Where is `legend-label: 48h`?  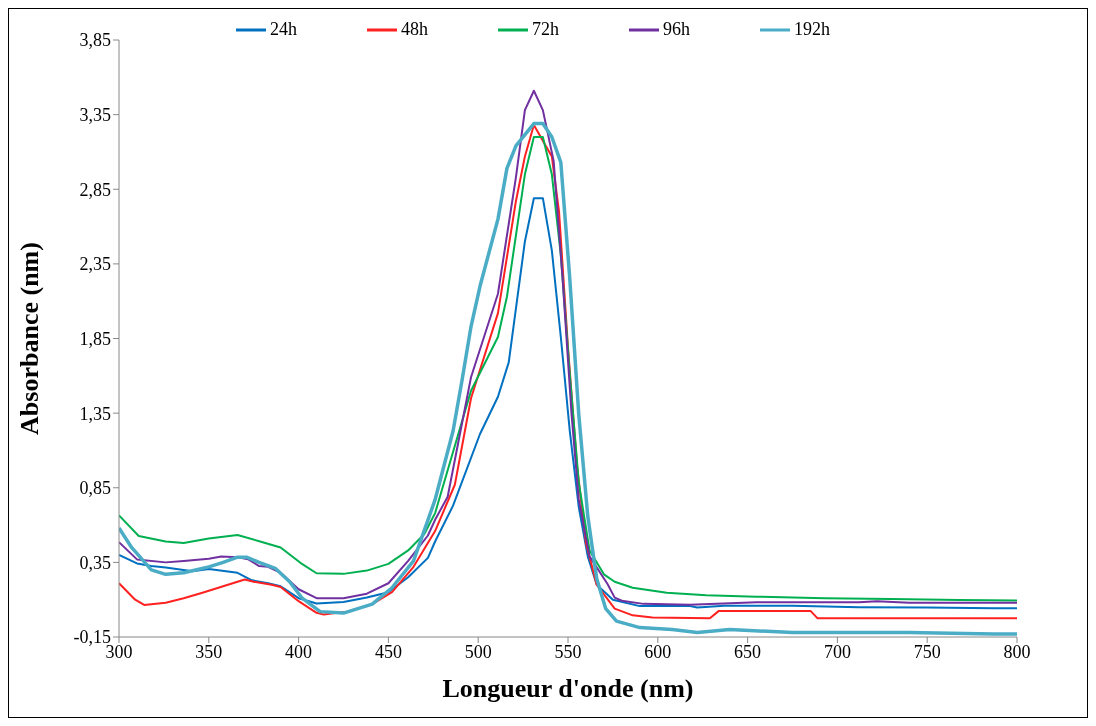
legend-label: 48h is located at coordinates (414, 29).